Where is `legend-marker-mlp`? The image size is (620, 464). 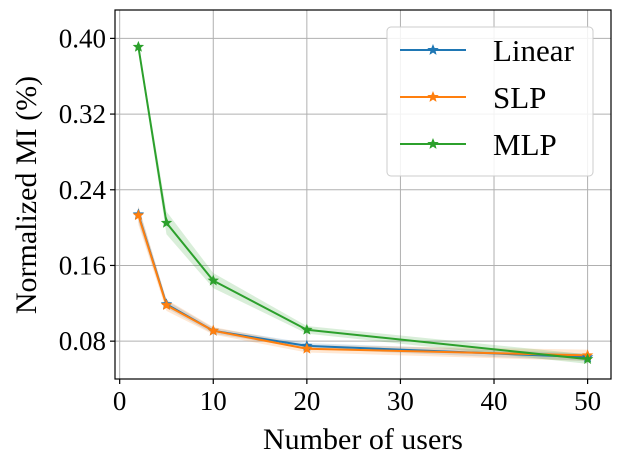 legend-marker-mlp is located at coordinates (433, 143).